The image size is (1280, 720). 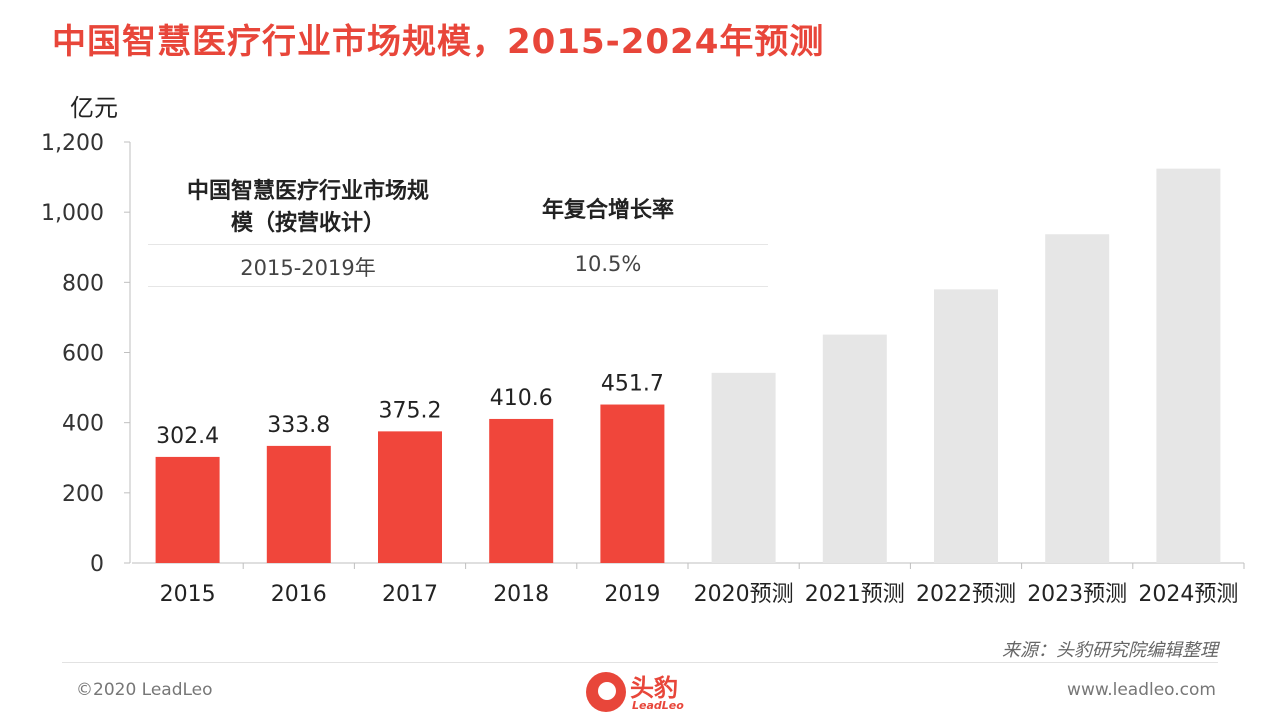 I want to click on leadleo-logo: 头豹 LeadLeo, so click(x=641, y=693).